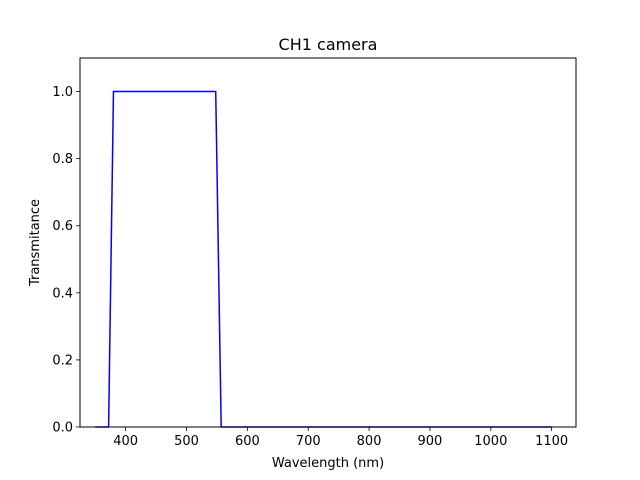 The height and width of the screenshot is (480, 640). What do you see at coordinates (551, 441) in the screenshot?
I see `x-tick-label: 1100` at bounding box center [551, 441].